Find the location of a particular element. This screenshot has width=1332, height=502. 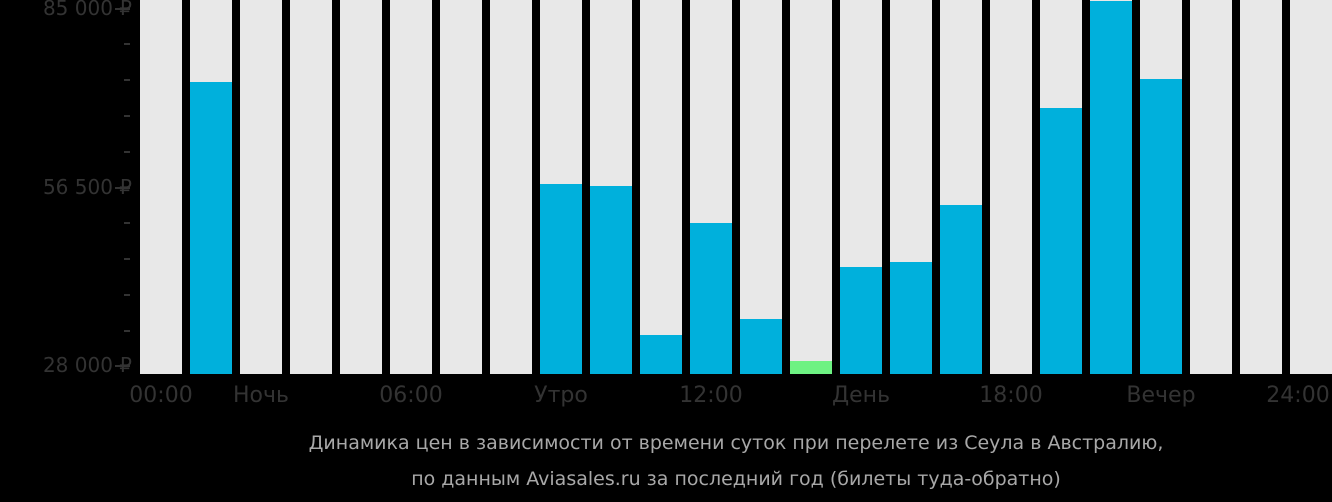

x-label: 06:00 is located at coordinates (411, 395).